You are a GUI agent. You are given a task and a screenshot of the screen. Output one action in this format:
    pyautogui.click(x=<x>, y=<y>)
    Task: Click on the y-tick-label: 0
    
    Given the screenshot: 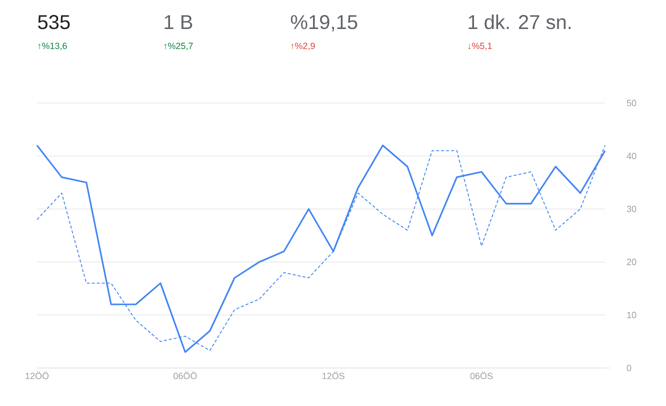 What is the action you would take?
    pyautogui.click(x=629, y=368)
    